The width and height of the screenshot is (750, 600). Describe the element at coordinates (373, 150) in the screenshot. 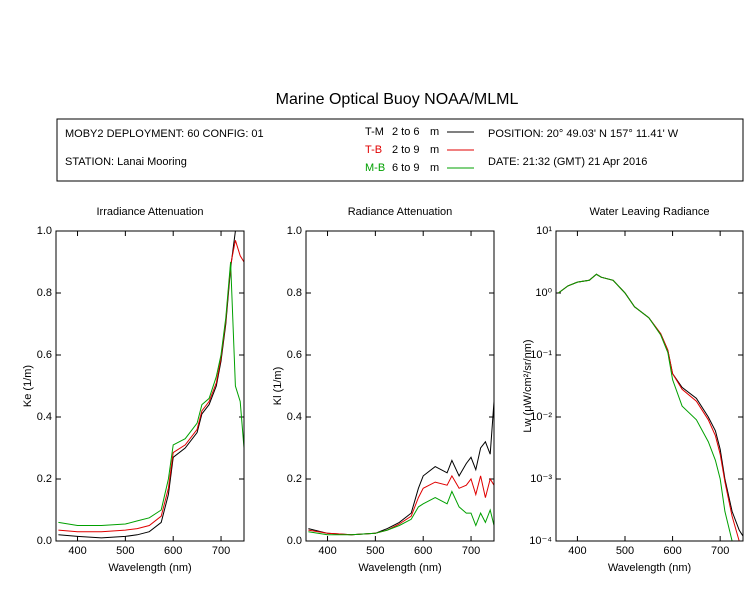

I see `legend-name: T-B` at that location.